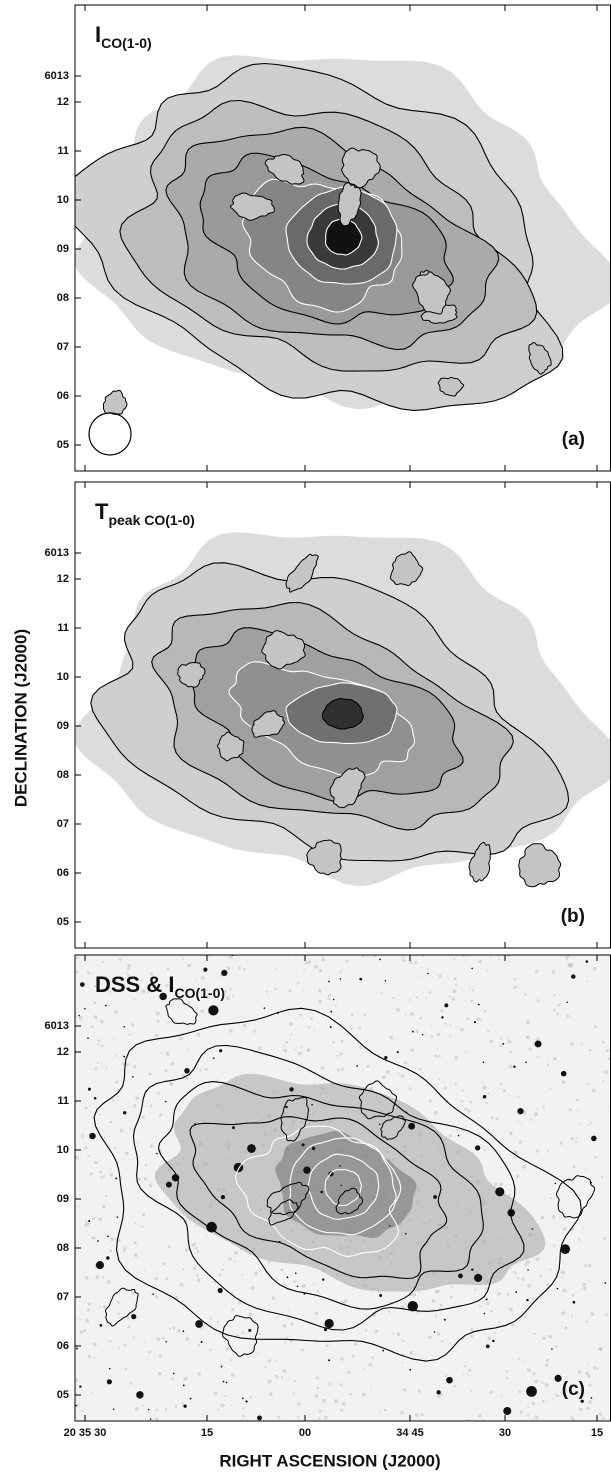  What do you see at coordinates (151, 520) in the screenshot?
I see `label-sub: peak CO(1-0)` at bounding box center [151, 520].